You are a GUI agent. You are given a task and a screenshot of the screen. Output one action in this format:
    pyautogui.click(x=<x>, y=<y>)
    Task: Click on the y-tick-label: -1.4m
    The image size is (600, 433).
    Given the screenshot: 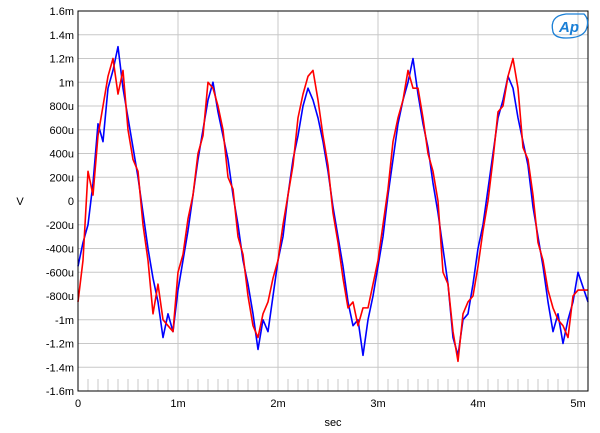 What is the action you would take?
    pyautogui.click(x=60, y=368)
    